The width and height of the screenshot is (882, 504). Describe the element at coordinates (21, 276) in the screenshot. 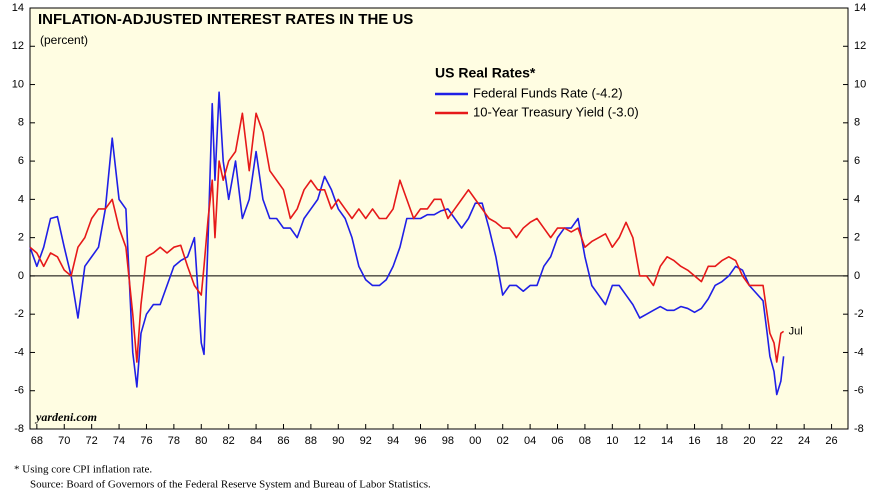

I see `y-tick-label: 0` at that location.